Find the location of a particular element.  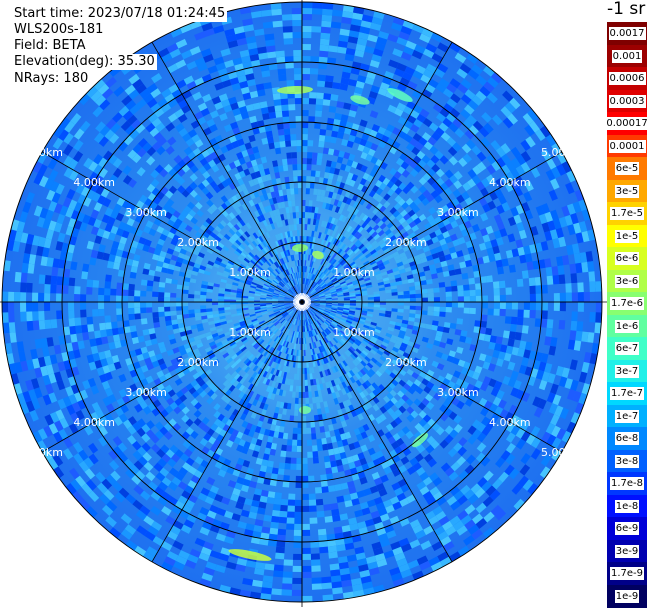

colorbar-level: 1e-6 is located at coordinates (627, 326).